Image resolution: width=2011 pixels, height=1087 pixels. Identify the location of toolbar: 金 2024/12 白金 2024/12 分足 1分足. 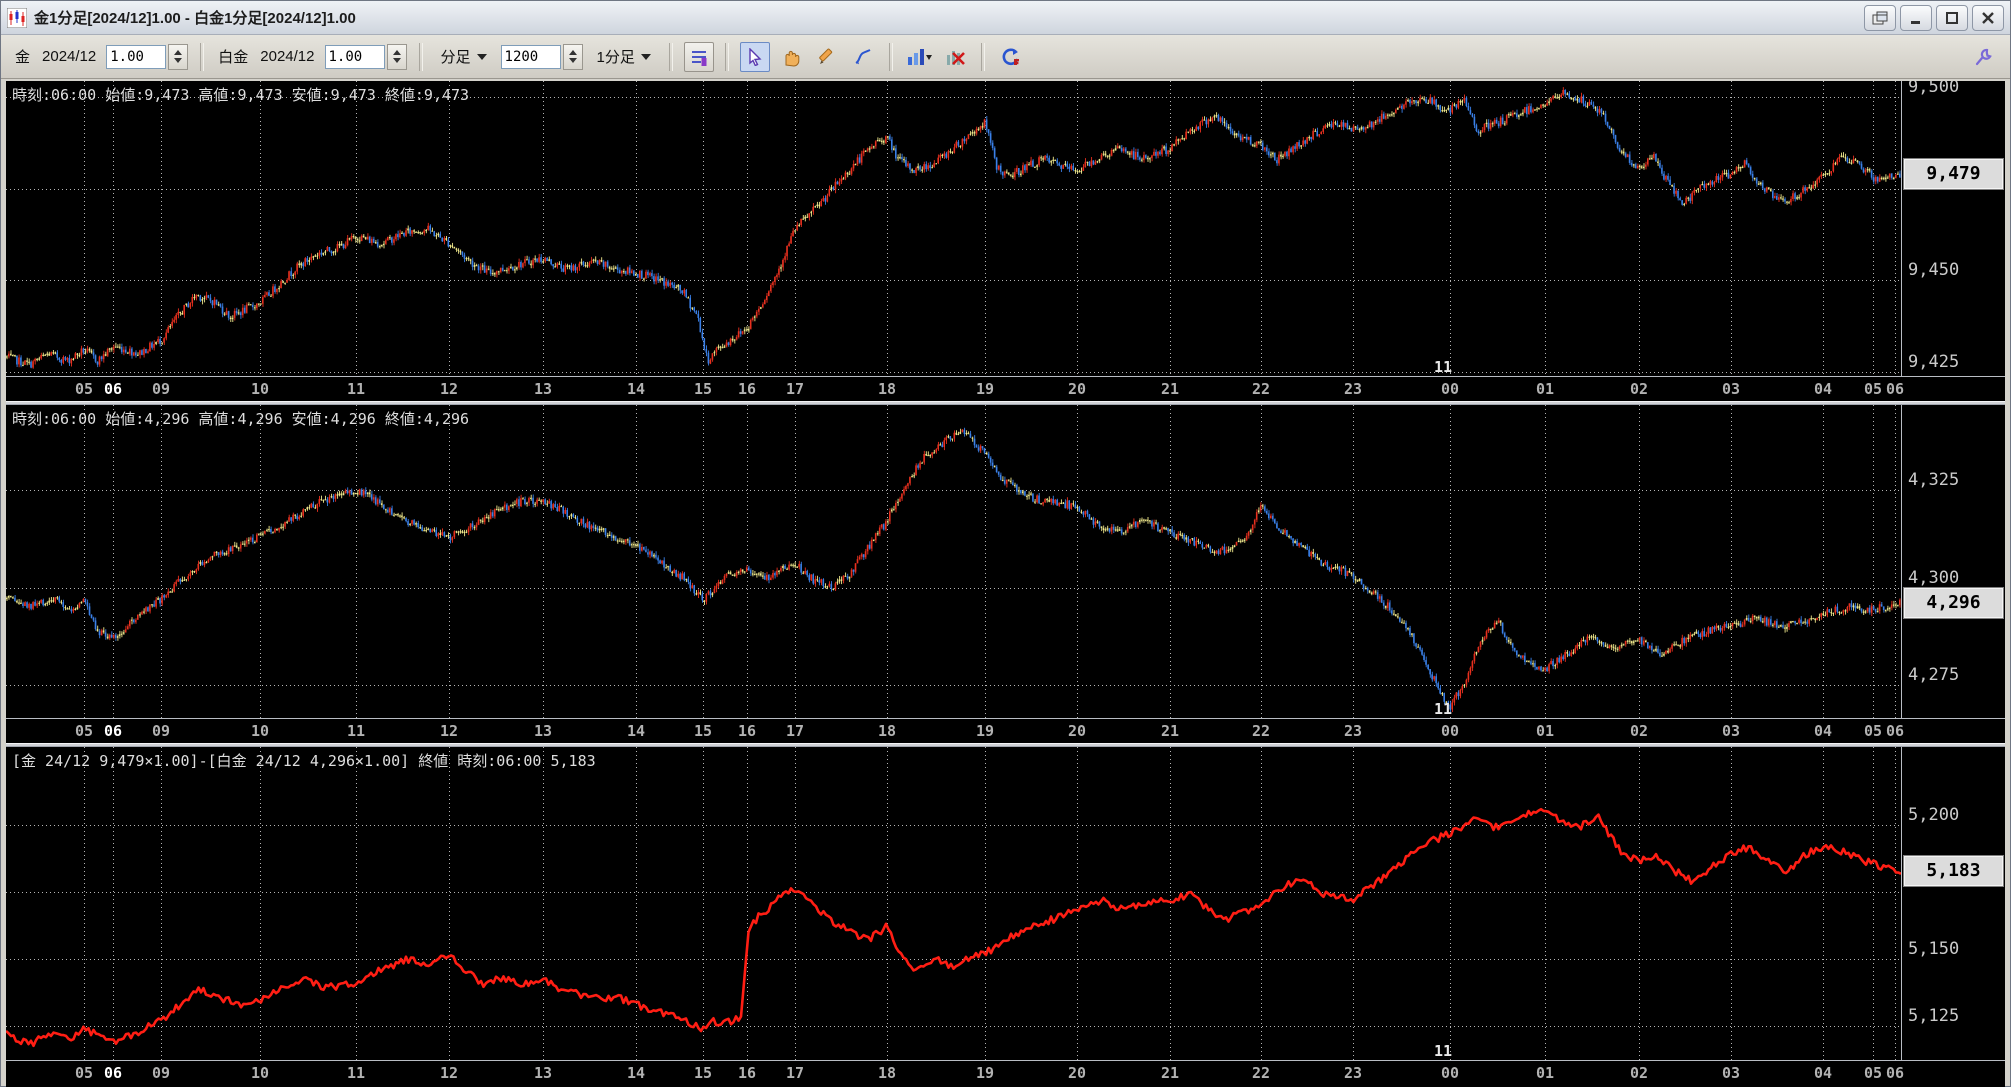
(1005, 57).